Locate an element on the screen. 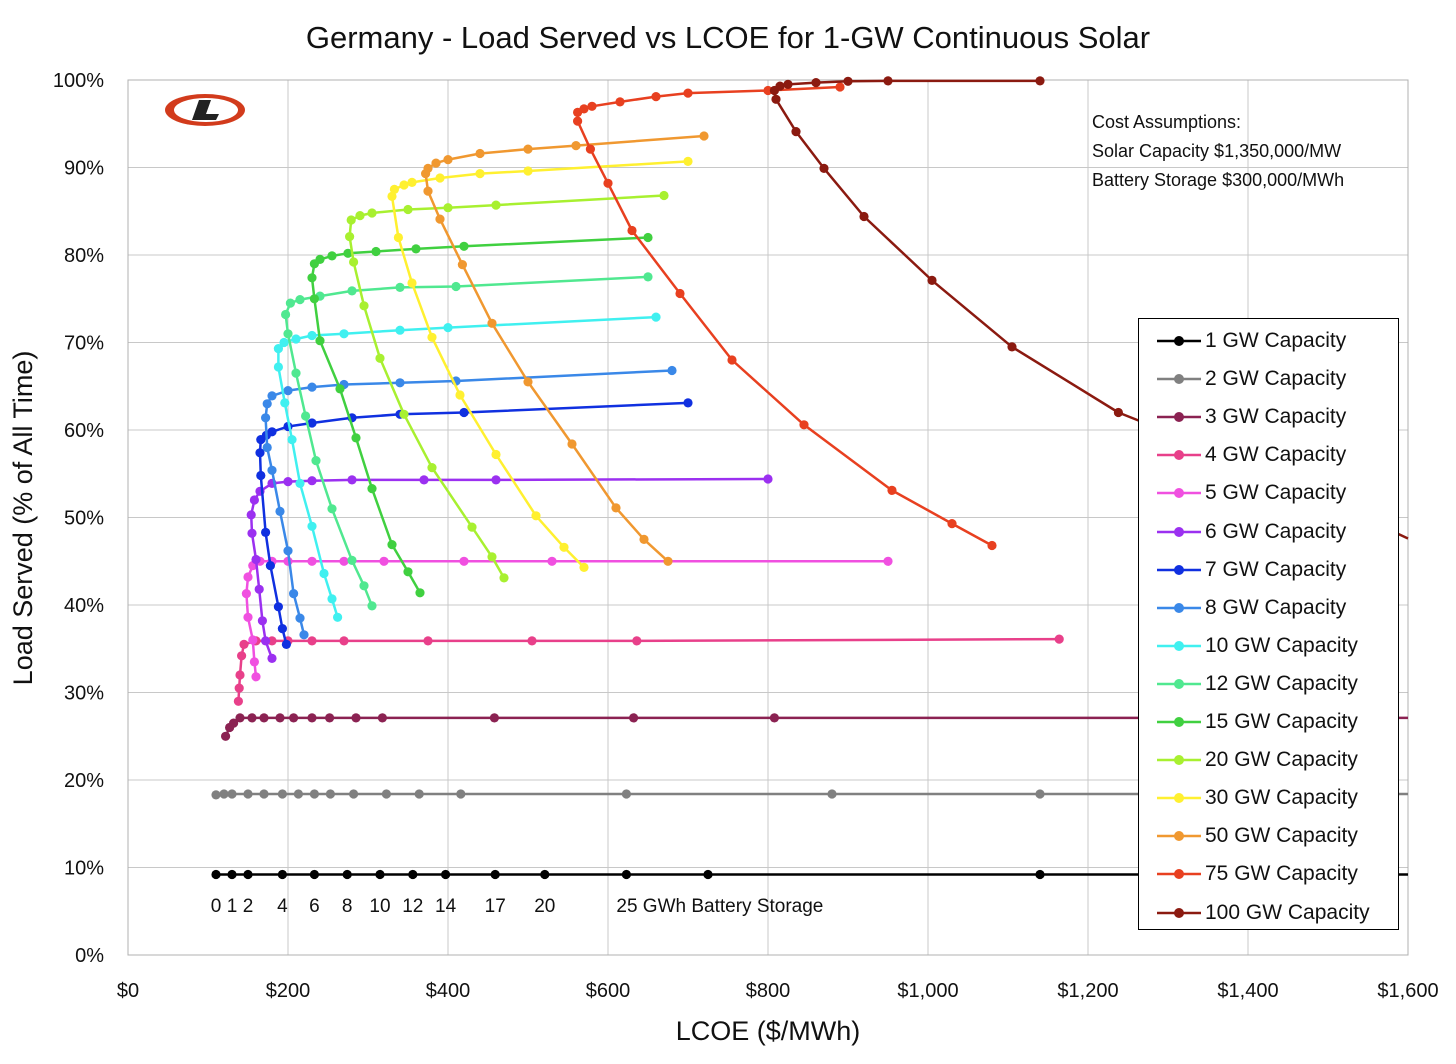  legend-item: 4 GW Capacity is located at coordinates (1268, 455).